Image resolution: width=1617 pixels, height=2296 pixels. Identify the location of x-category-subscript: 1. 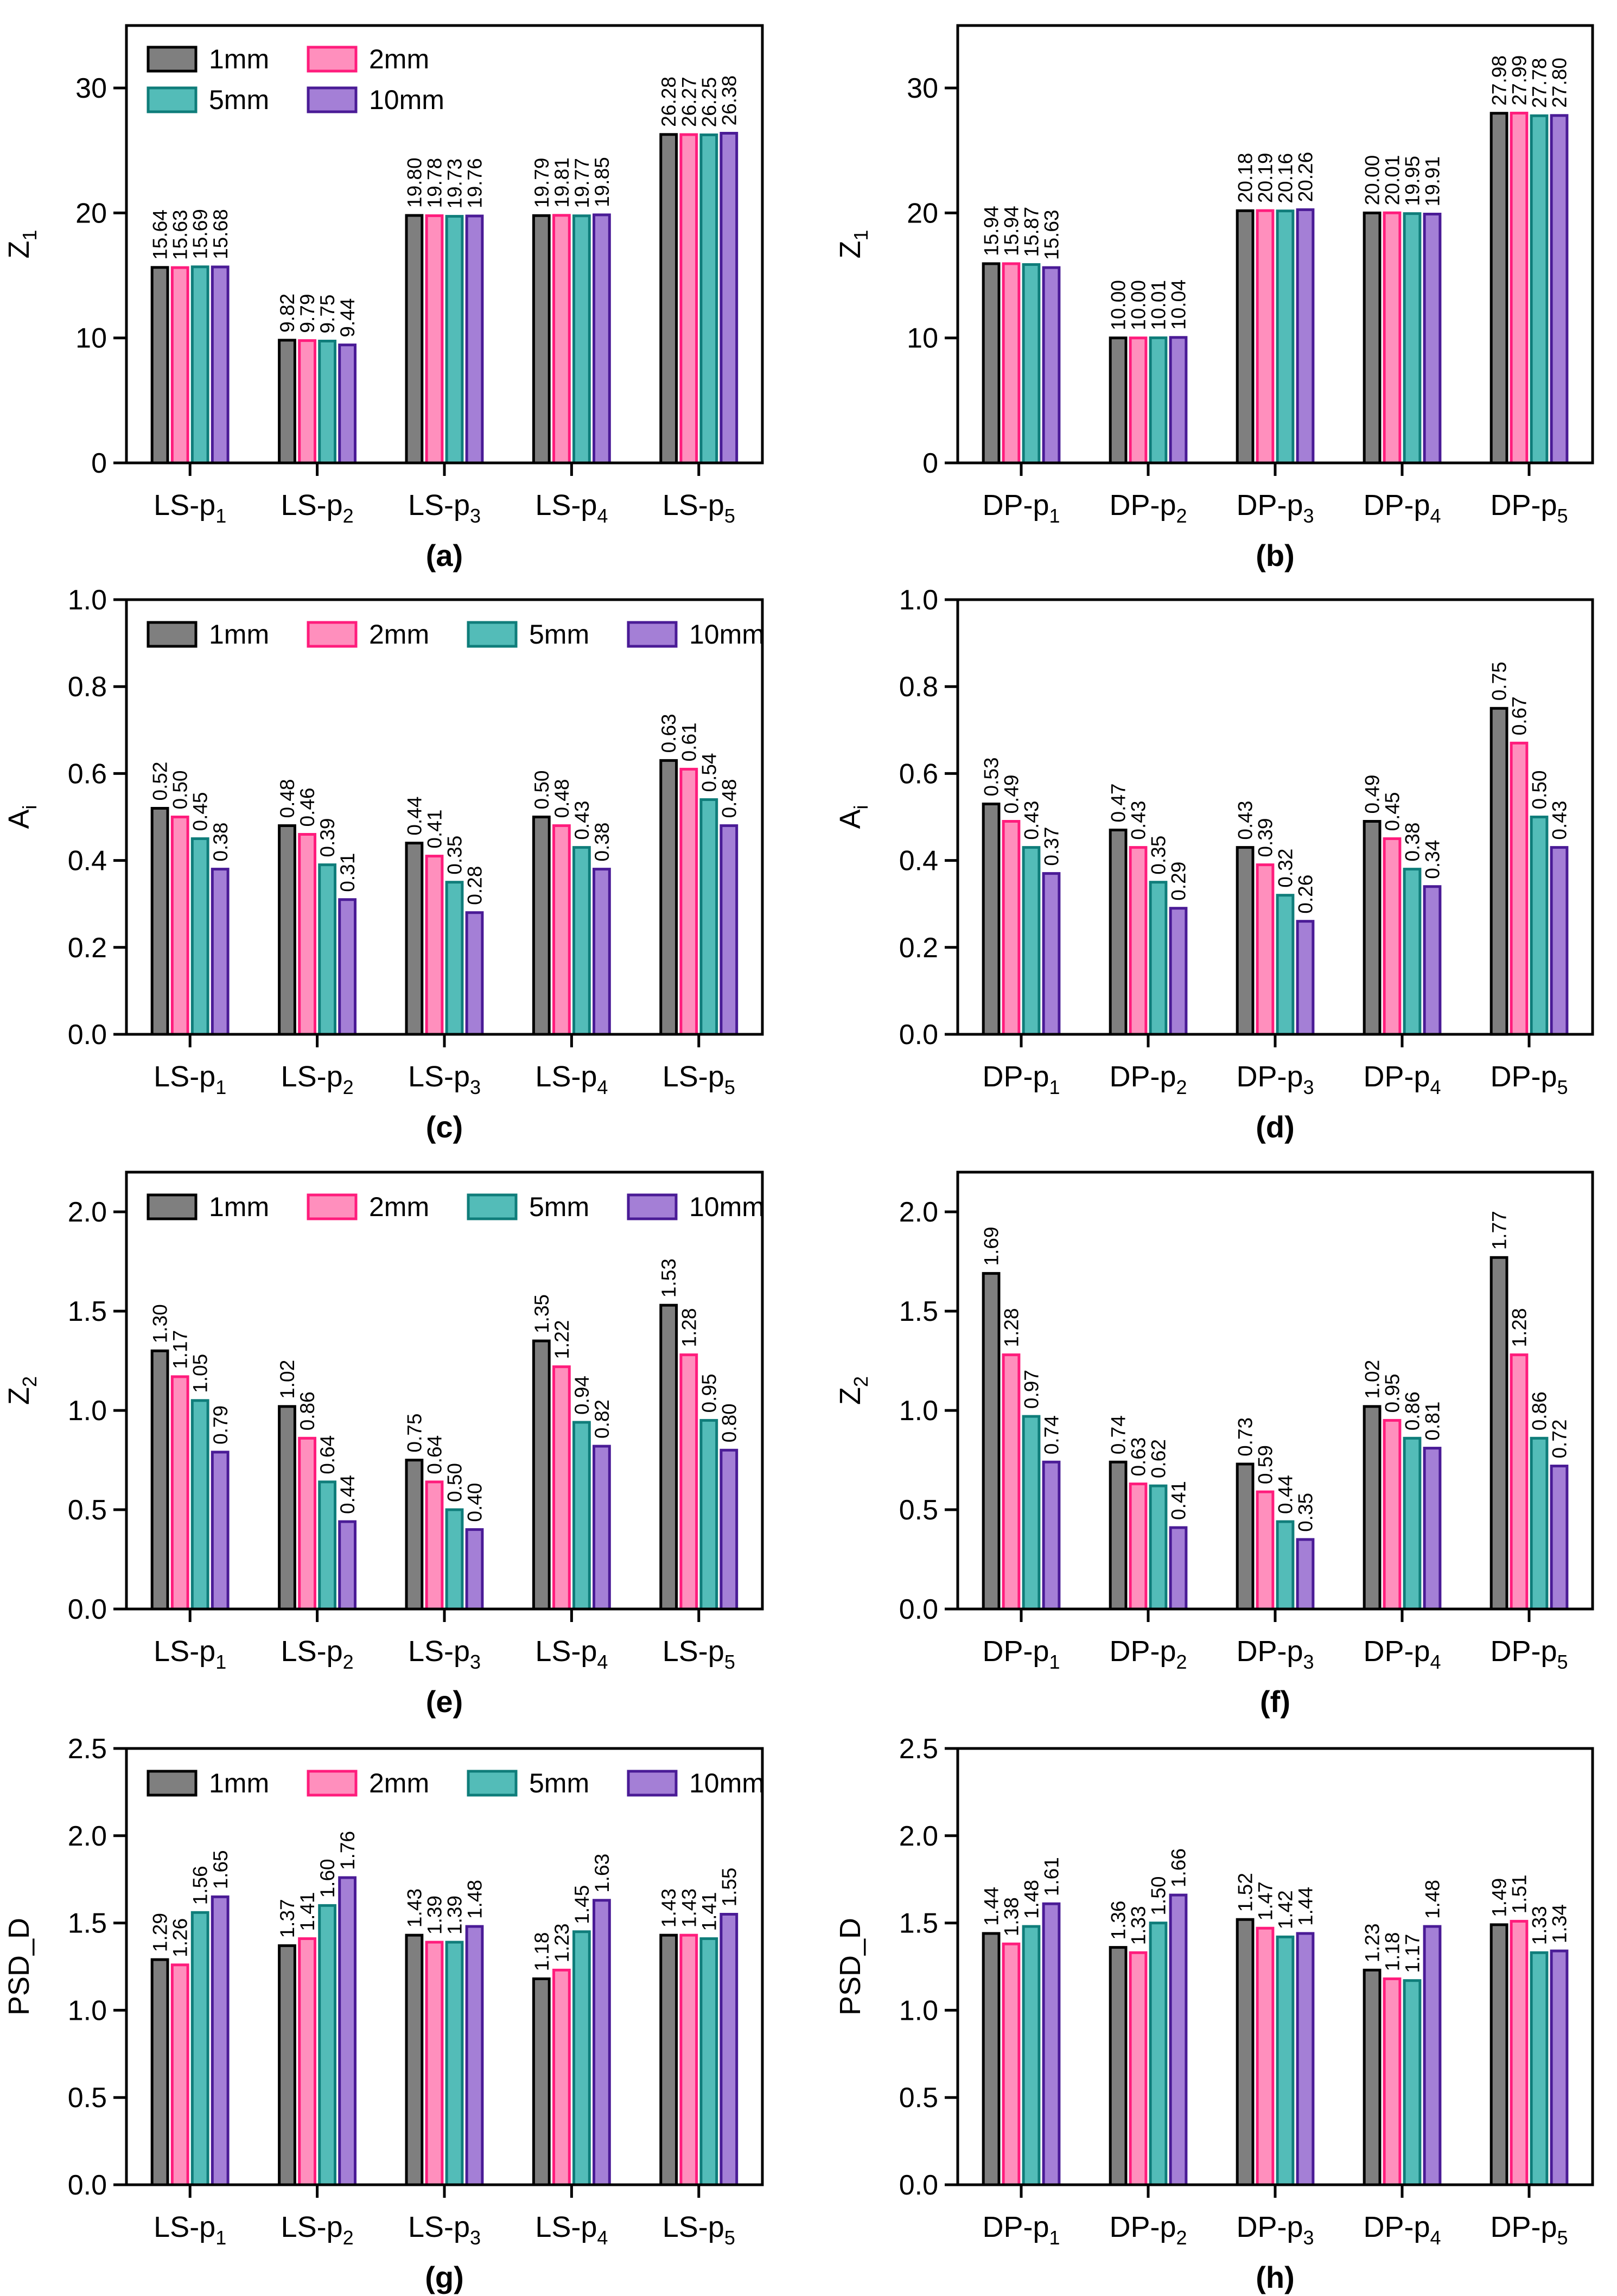
(220, 516).